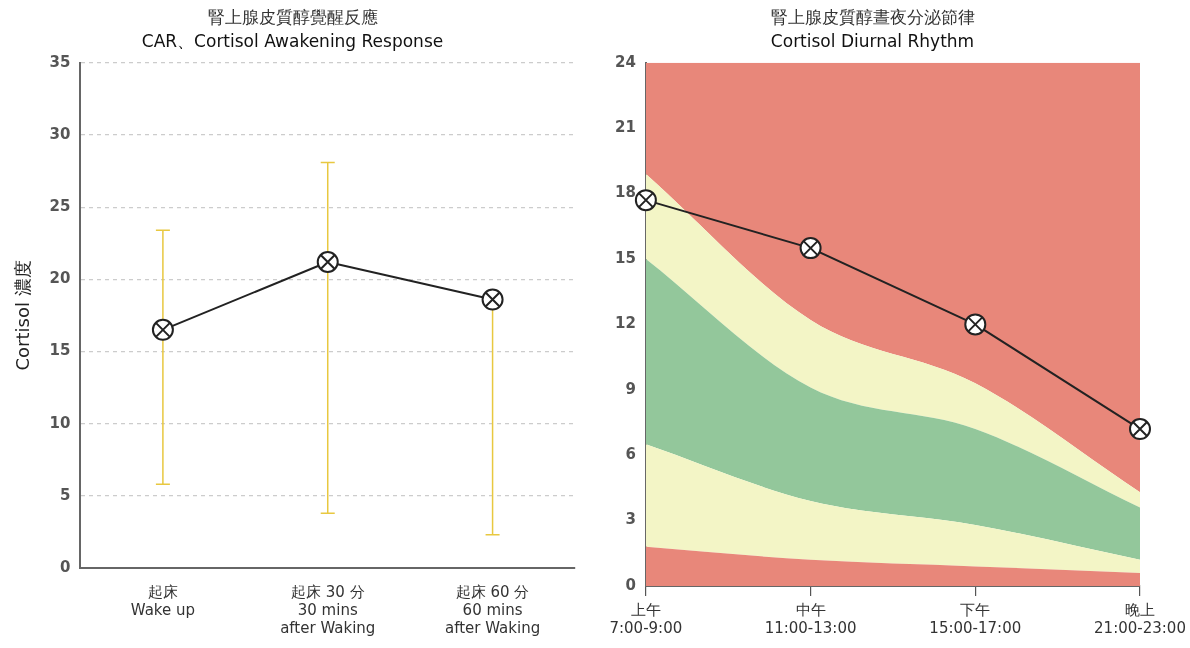  What do you see at coordinates (630, 519) in the screenshot?
I see `y-tick-label: 3` at bounding box center [630, 519].